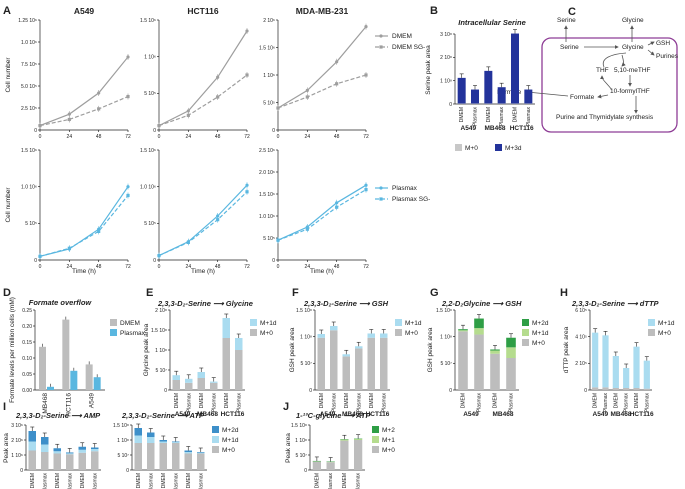  Describe the element at coordinates (269, 103) in the screenshot. I see `panel-a-top-2-ytick-label: 5 10⁵` at that location.